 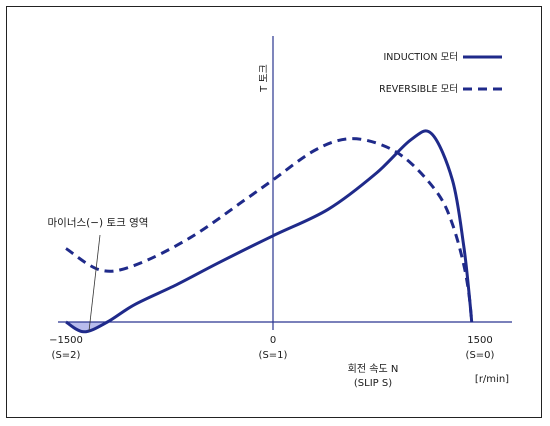 I want to click on legend-label-1: REVERSIBLE 모터, so click(x=418, y=89).